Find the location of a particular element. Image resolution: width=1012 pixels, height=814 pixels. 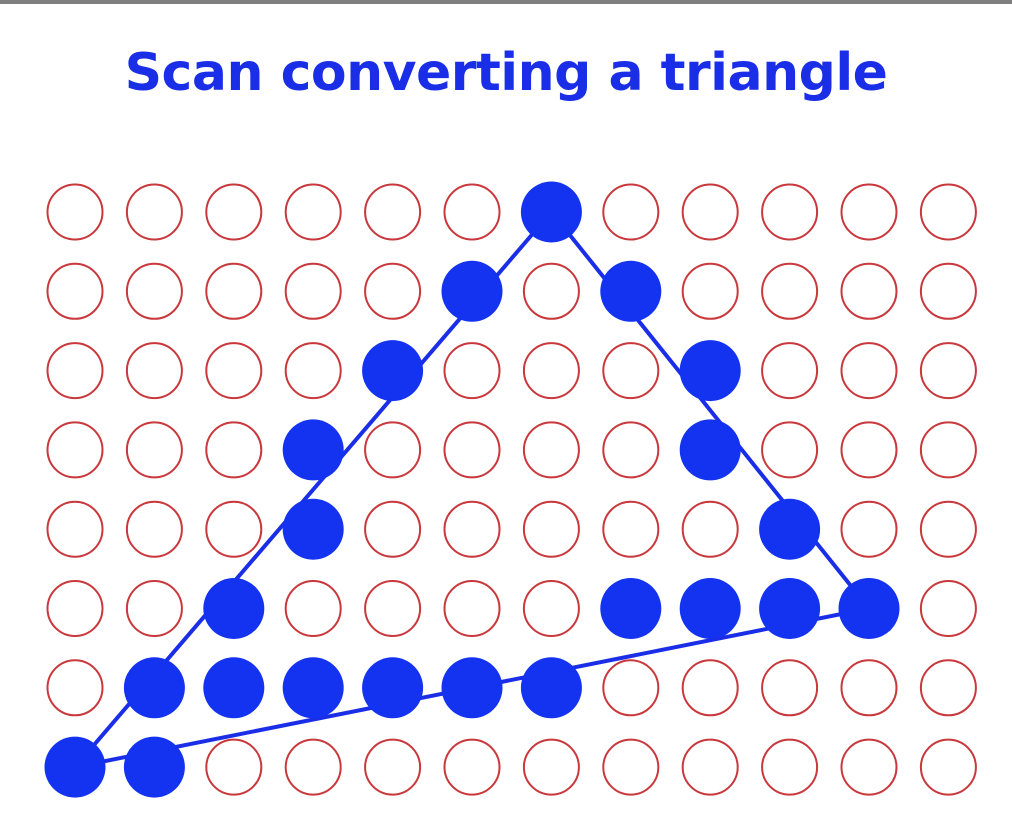

slide-title: Scan converting a triangle is located at coordinates (506, 72).